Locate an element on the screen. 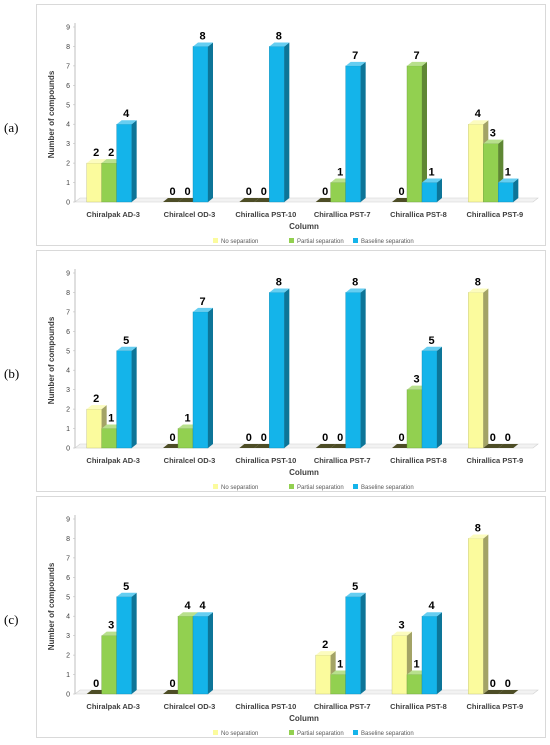 The image size is (550, 745). x-tick-label: Chirallica PST-7 is located at coordinates (342, 214).